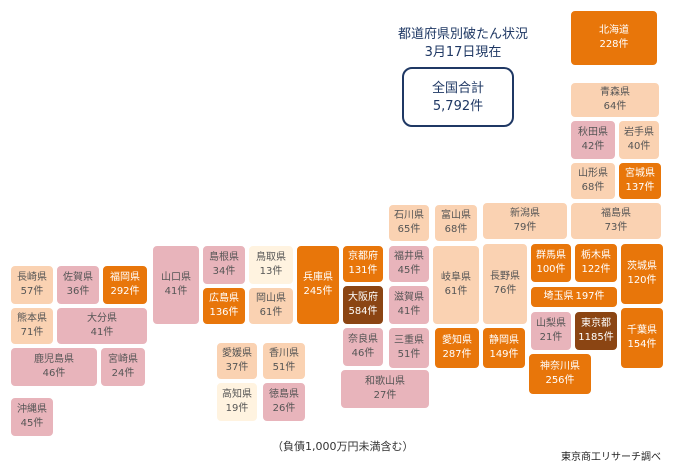 The width and height of the screenshot is (683, 471). I want to click on pref-name: 千葉県, so click(642, 330).